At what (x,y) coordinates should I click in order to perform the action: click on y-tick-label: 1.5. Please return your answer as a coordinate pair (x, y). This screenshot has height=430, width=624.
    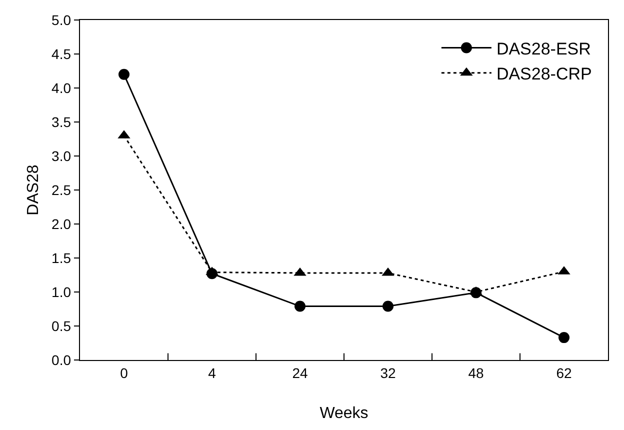
    Looking at the image, I should click on (62, 258).